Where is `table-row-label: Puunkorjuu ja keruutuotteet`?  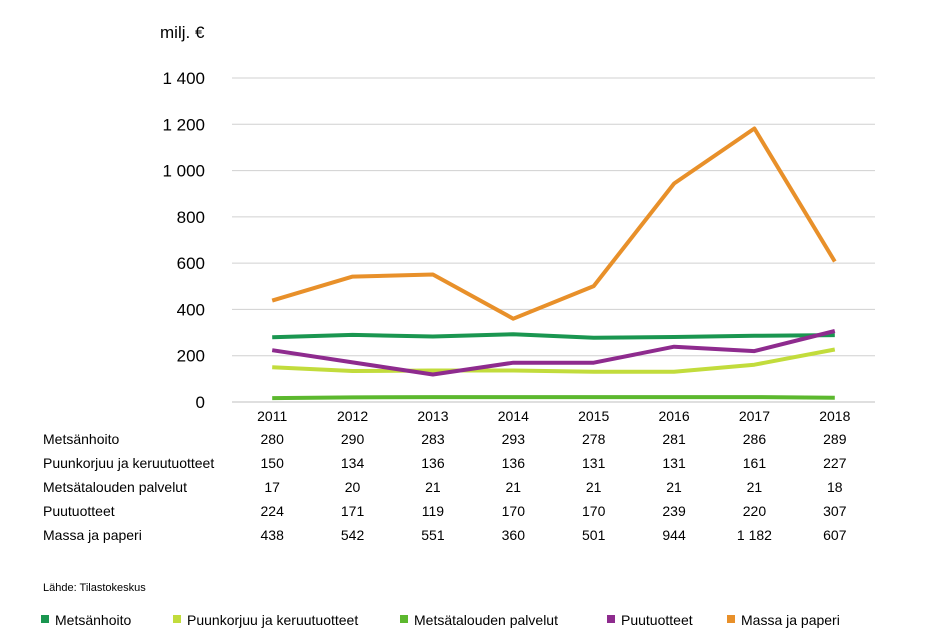 table-row-label: Puunkorjuu ja keruutuotteet is located at coordinates (128, 463).